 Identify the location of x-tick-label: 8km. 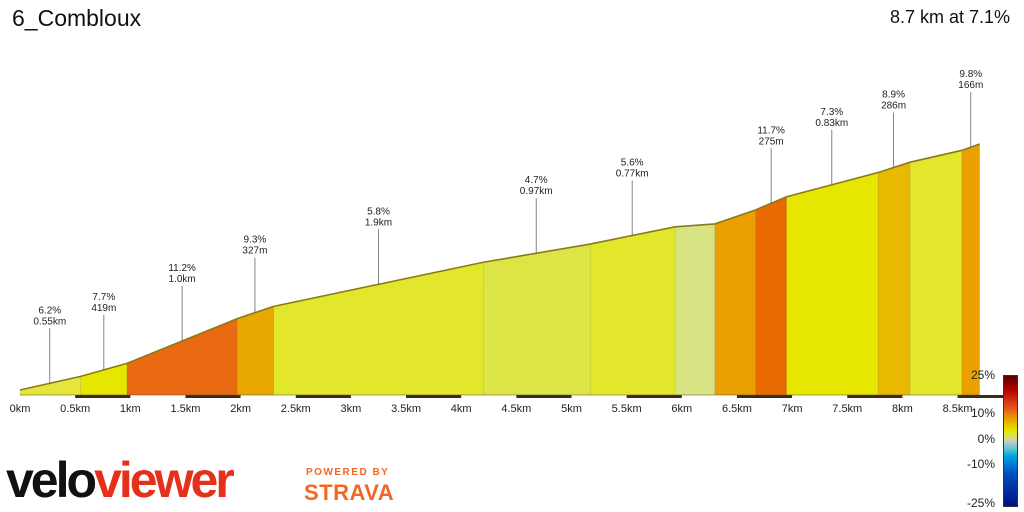
(902, 409).